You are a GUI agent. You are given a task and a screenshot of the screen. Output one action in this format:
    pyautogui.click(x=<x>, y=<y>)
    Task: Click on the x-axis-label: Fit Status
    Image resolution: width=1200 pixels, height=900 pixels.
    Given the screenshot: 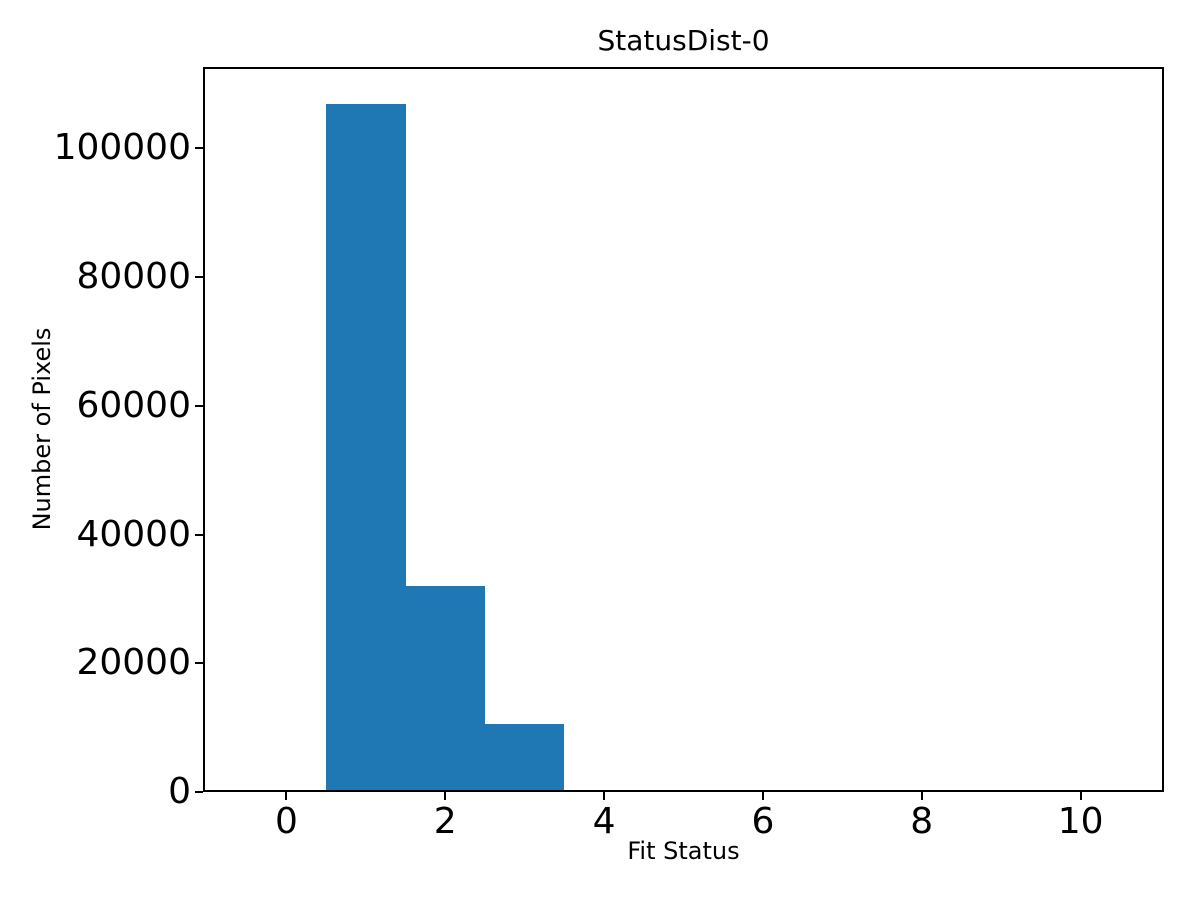 What is the action you would take?
    pyautogui.click(x=683, y=851)
    